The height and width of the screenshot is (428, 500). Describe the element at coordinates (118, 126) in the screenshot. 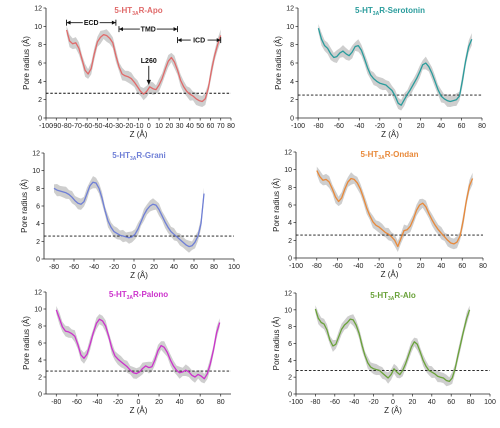

I see `x-tick-label: -30` at that location.